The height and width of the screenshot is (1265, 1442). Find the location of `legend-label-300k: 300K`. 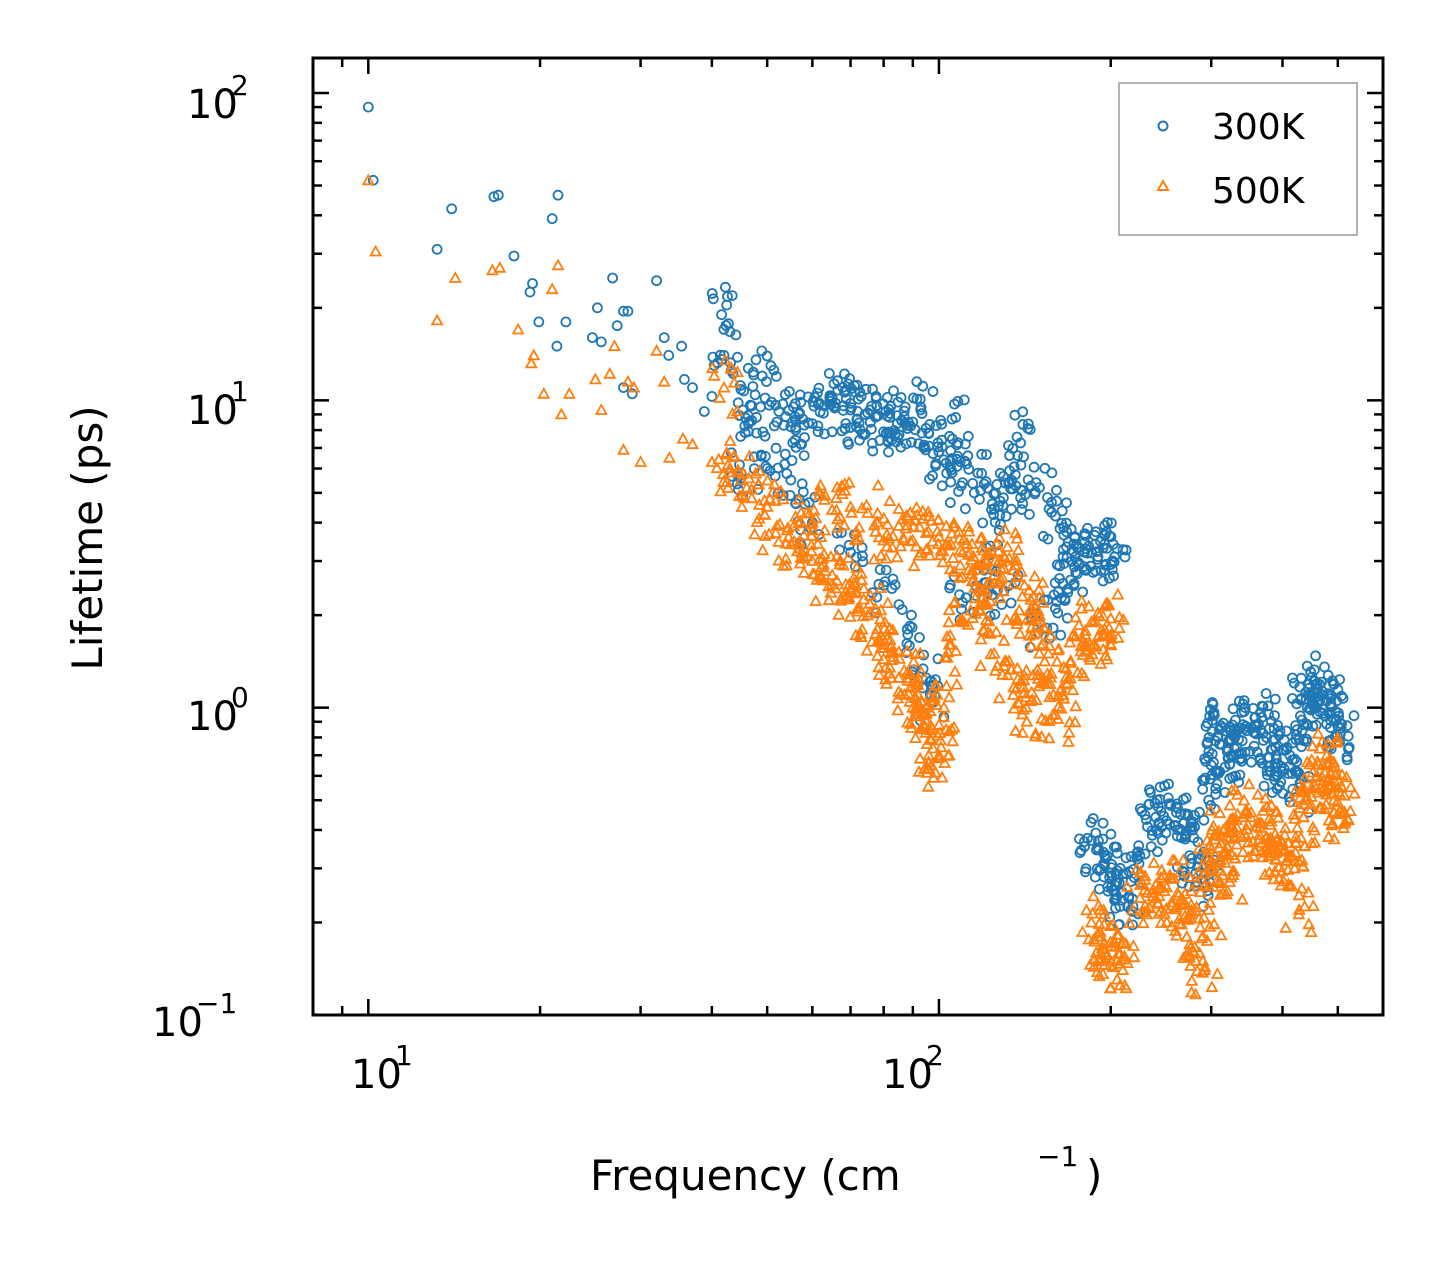

legend-label-300k: 300K is located at coordinates (1259, 127).